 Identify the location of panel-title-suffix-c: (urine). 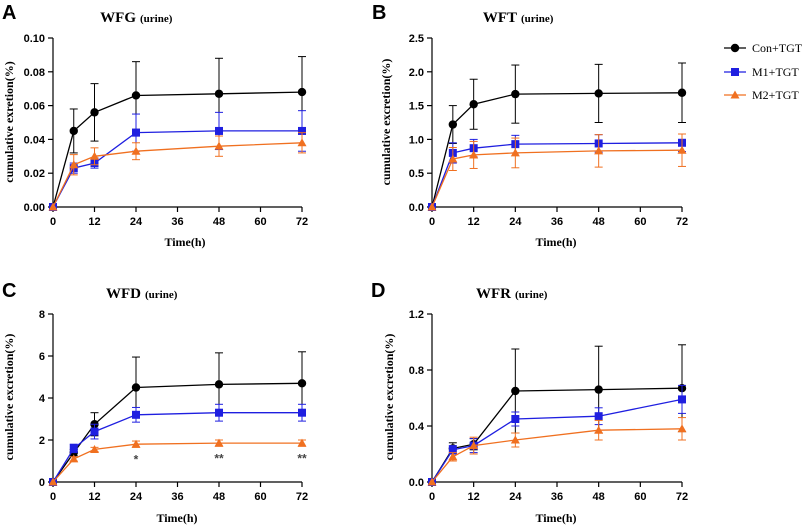
(161, 295).